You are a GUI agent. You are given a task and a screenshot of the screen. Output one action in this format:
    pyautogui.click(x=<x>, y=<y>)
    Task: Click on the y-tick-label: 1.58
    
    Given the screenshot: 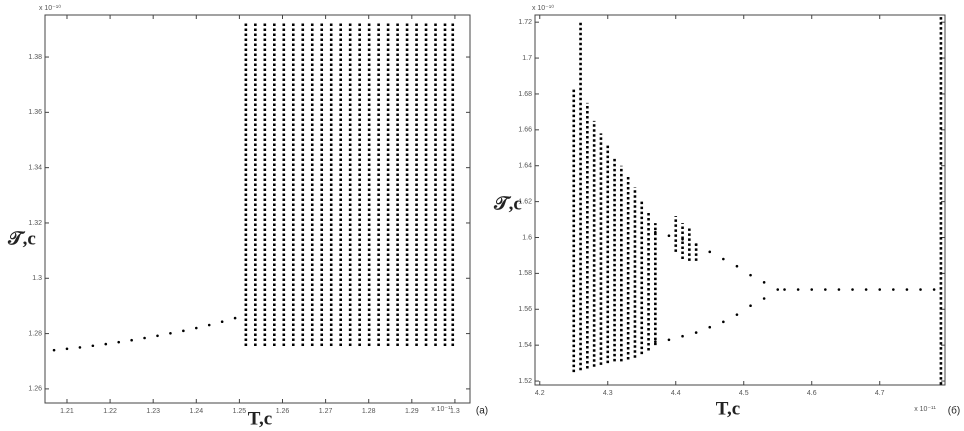 What is the action you would take?
    pyautogui.click(x=525, y=273)
    